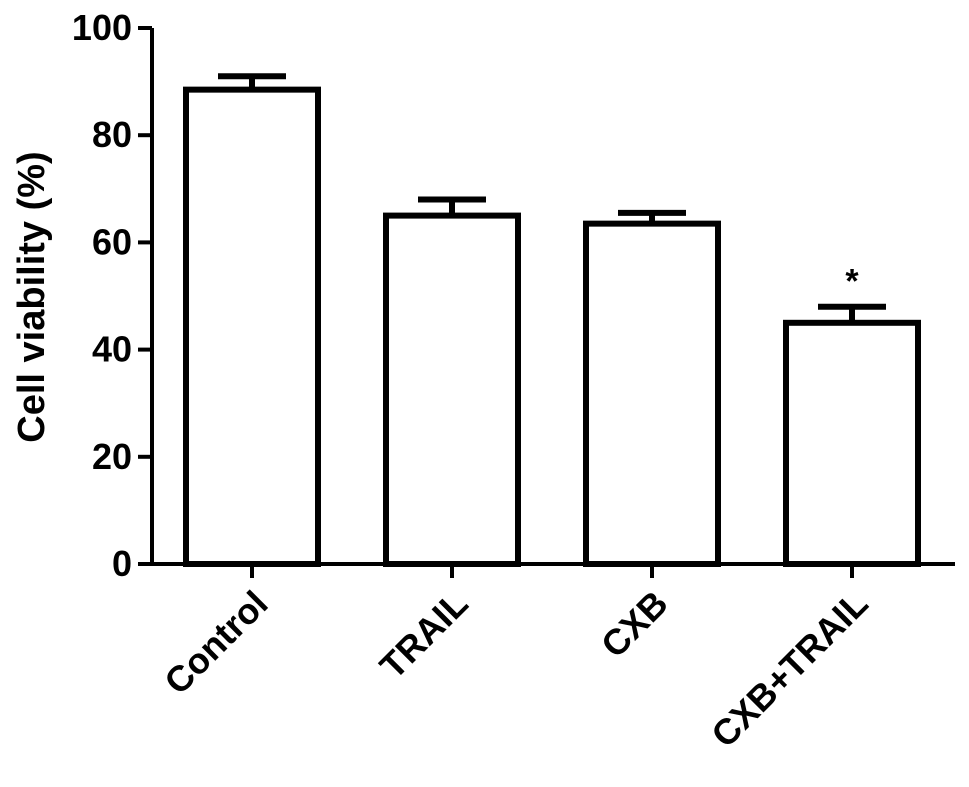 The height and width of the screenshot is (787, 969). I want to click on y-tick-label: 80, so click(112, 134).